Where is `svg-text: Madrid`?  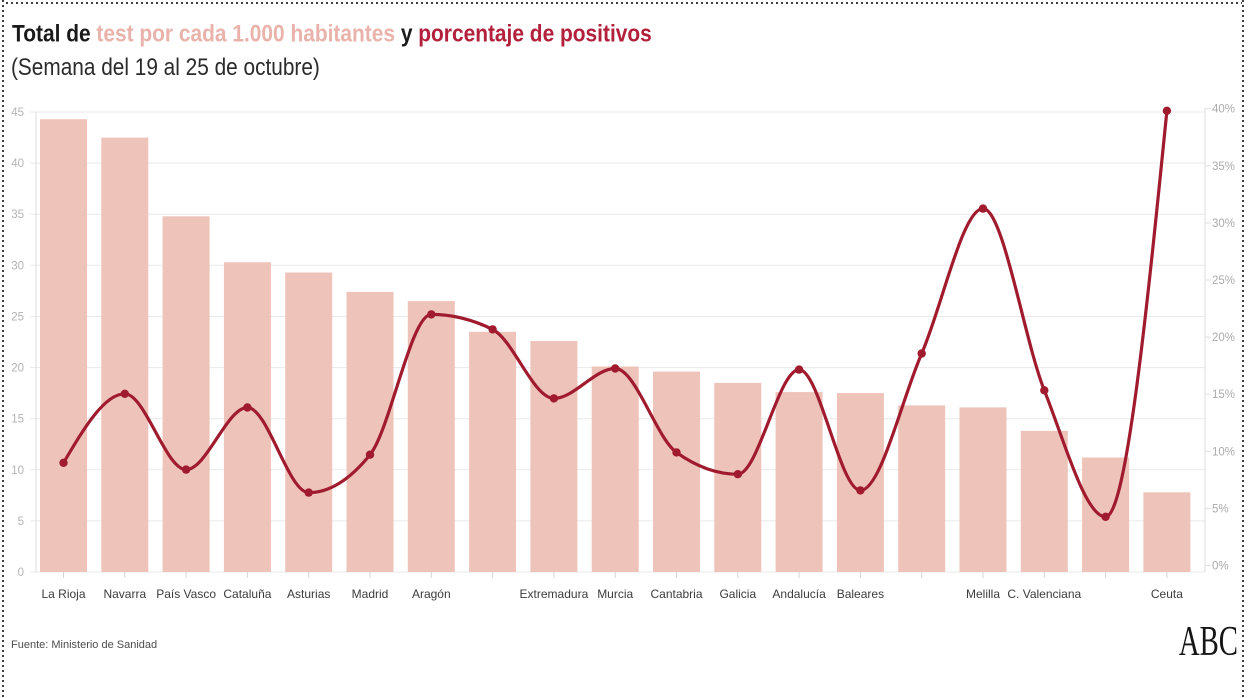
svg-text: Madrid is located at coordinates (370, 594).